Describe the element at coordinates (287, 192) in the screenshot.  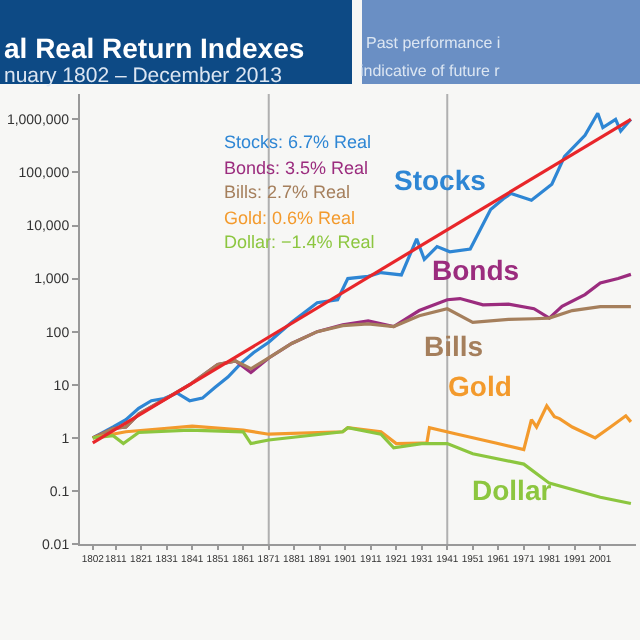
I see `annotation: Bills: 2.7% Real` at that location.